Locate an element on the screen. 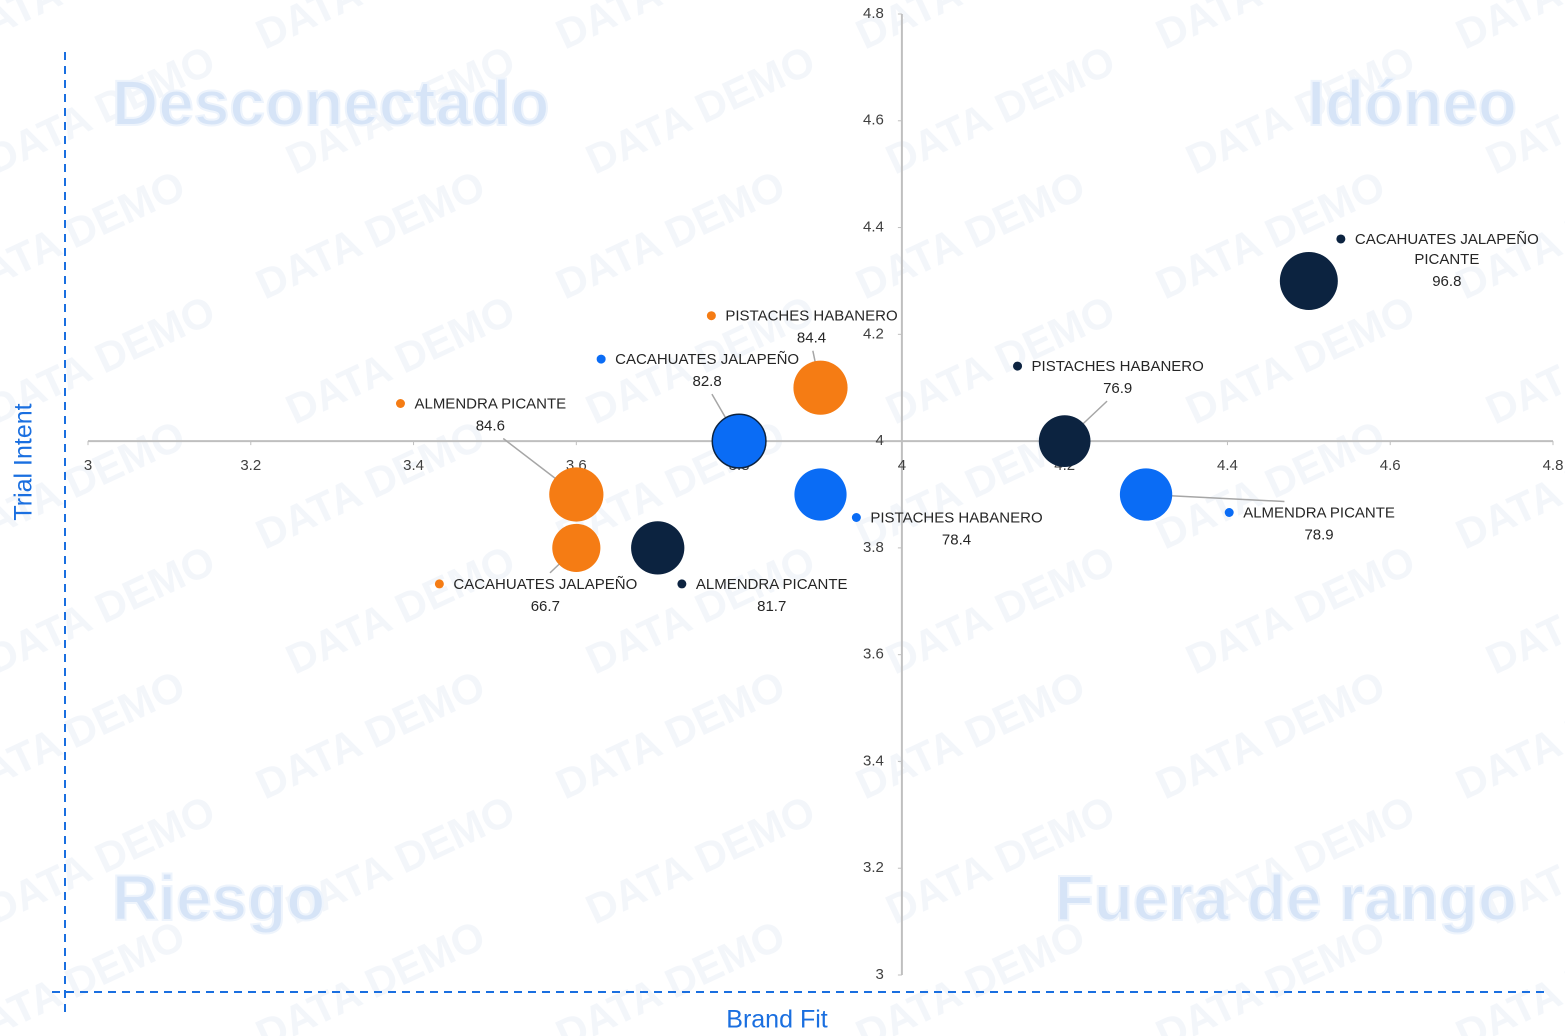  x-tick-label: 4.4 is located at coordinates (1227, 465).